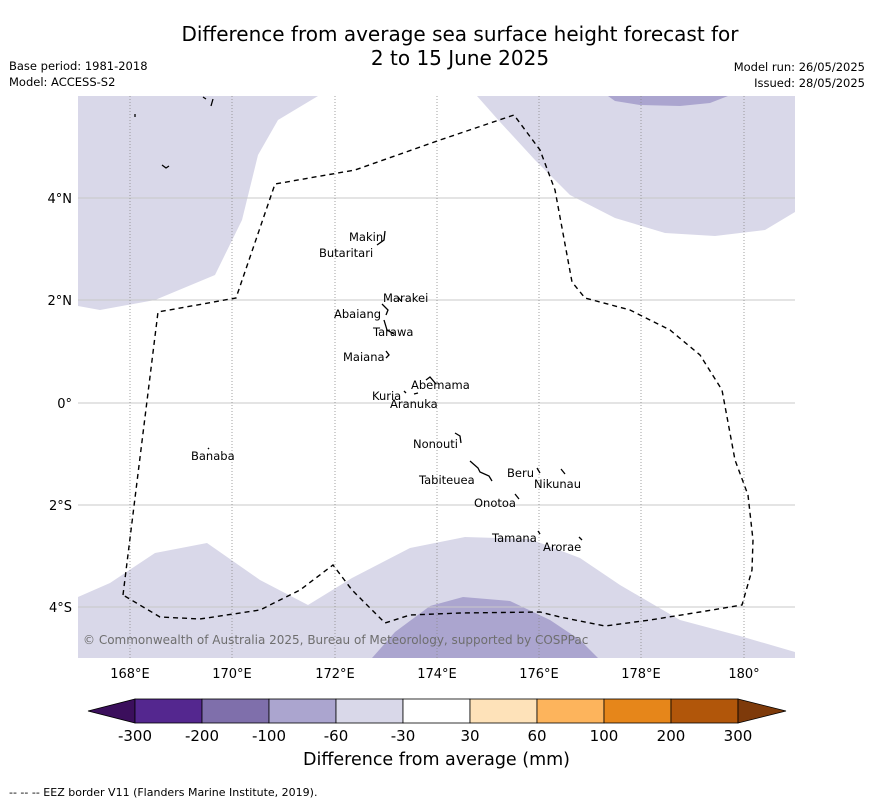 The height and width of the screenshot is (804, 873). Describe the element at coordinates (460, 58) in the screenshot. I see `title-line-2: 2 to 15 June 2025` at that location.